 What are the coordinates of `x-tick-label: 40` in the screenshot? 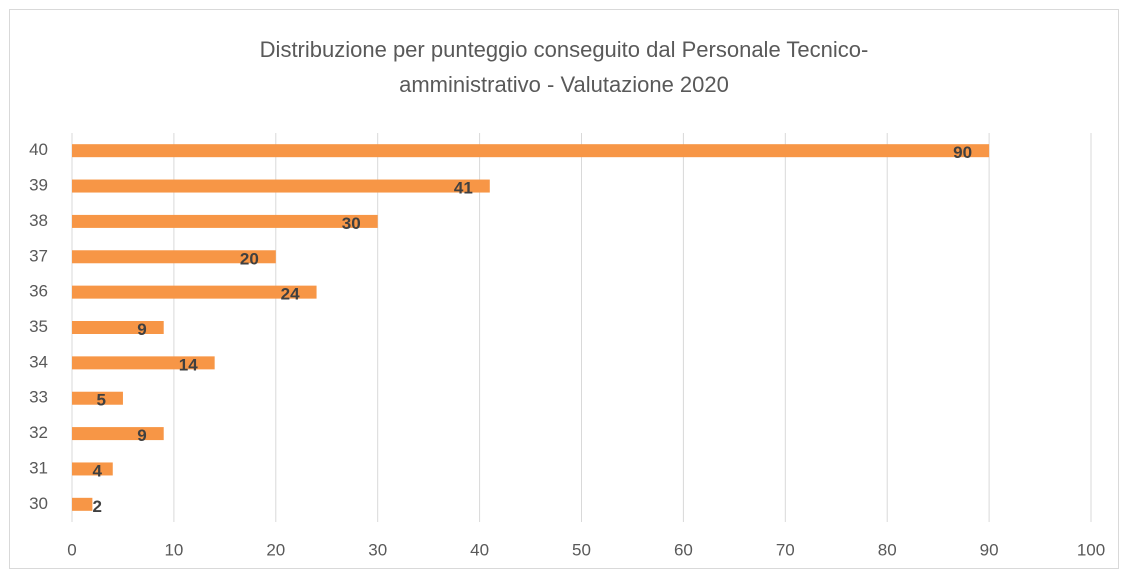 It's located at (479, 549).